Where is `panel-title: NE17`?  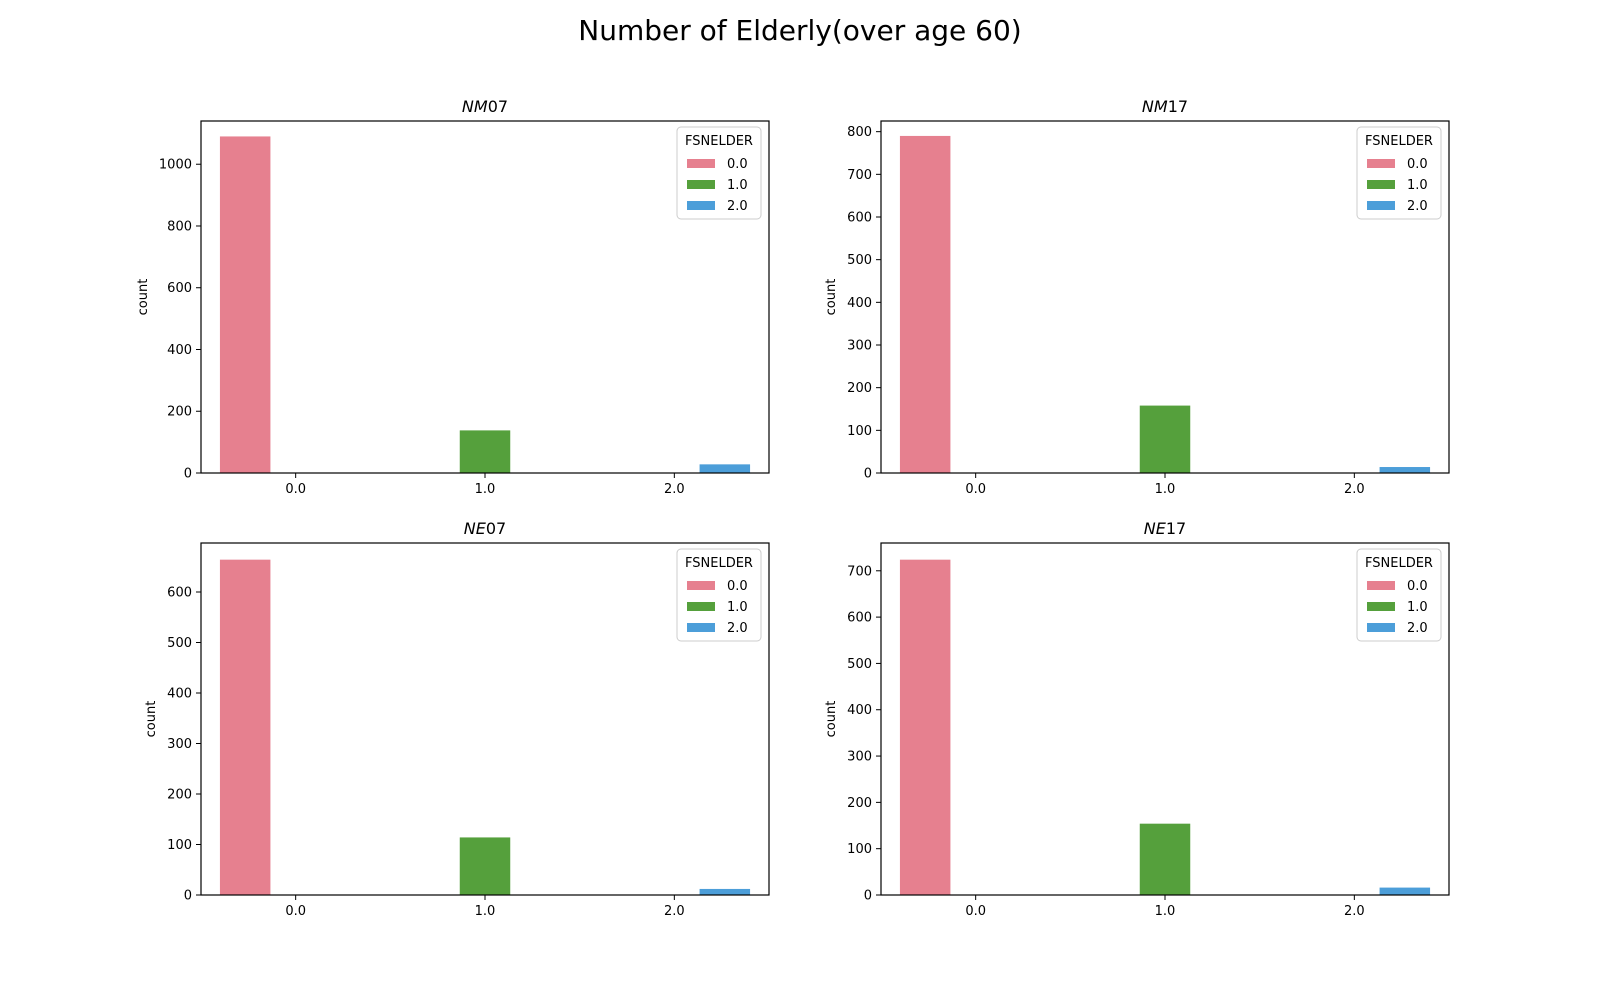
panel-title: NE17 is located at coordinates (1165, 528).